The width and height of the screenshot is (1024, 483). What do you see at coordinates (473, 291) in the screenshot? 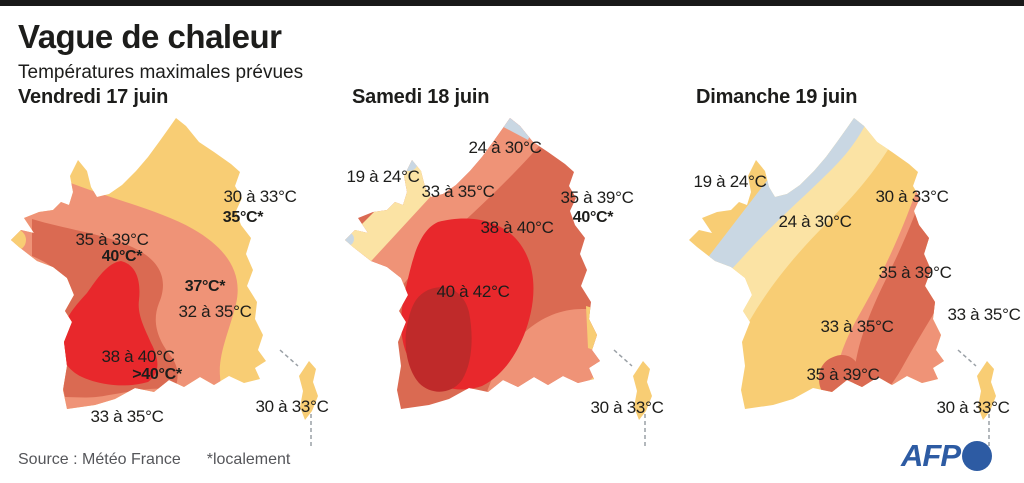
I see `temp-label: 40 à 42°C` at bounding box center [473, 291].